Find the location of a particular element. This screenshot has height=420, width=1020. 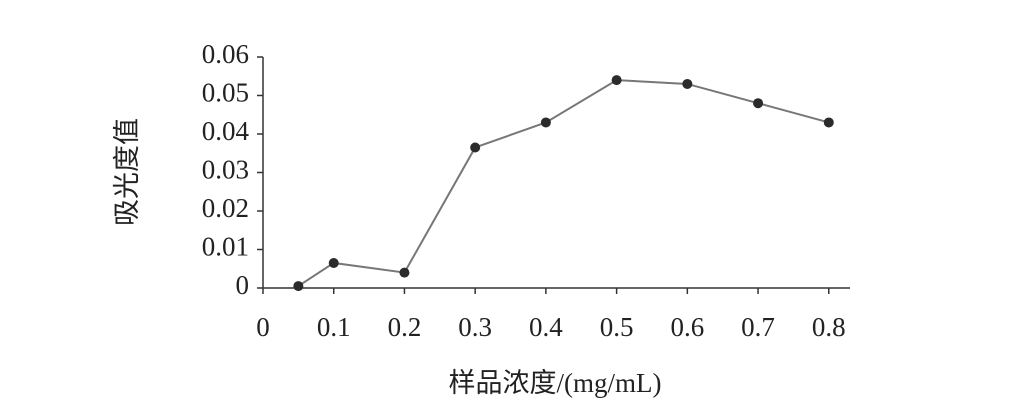

x-tick-label: 0.3 is located at coordinates (475, 327).